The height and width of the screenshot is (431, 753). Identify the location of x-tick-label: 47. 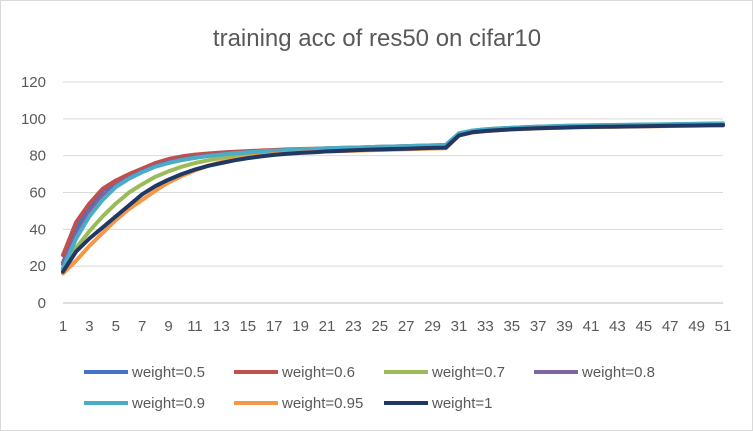
(670, 326).